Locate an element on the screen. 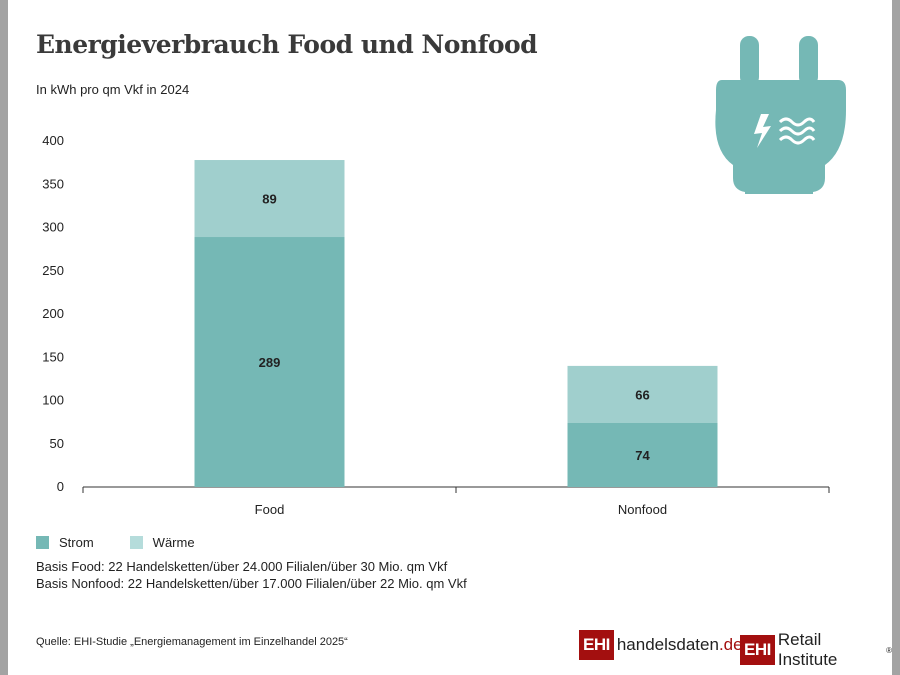 The image size is (900, 675). y-tick-label: 100 is located at coordinates (53, 400).